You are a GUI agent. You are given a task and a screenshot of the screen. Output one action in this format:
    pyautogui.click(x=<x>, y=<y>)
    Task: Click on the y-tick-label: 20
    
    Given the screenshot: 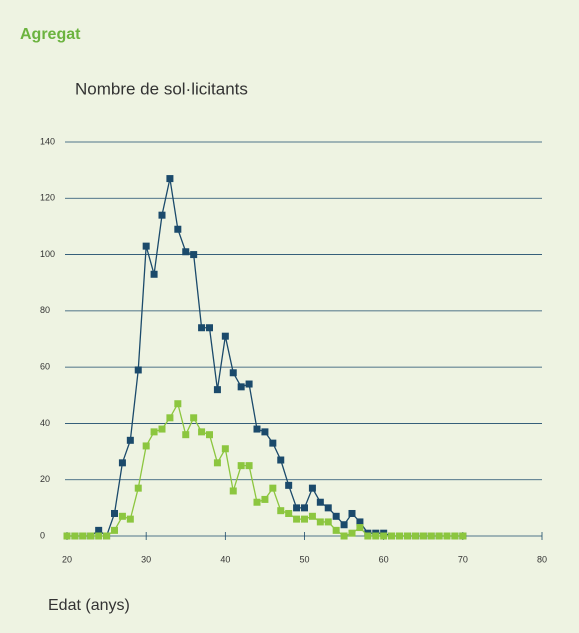 What is the action you would take?
    pyautogui.click(x=45, y=479)
    